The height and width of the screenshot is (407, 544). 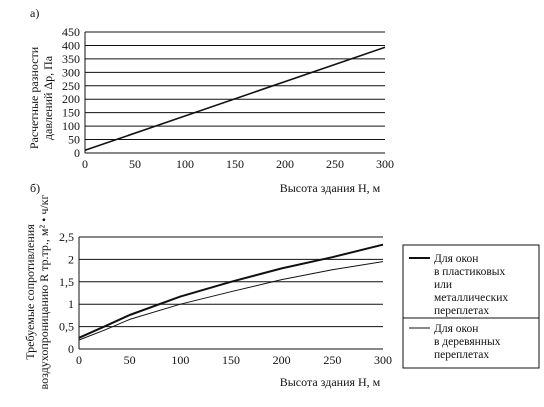 What do you see at coordinates (330, 188) in the screenshot?
I see `chart-a-xlabel: Высота здания H, м` at bounding box center [330, 188].